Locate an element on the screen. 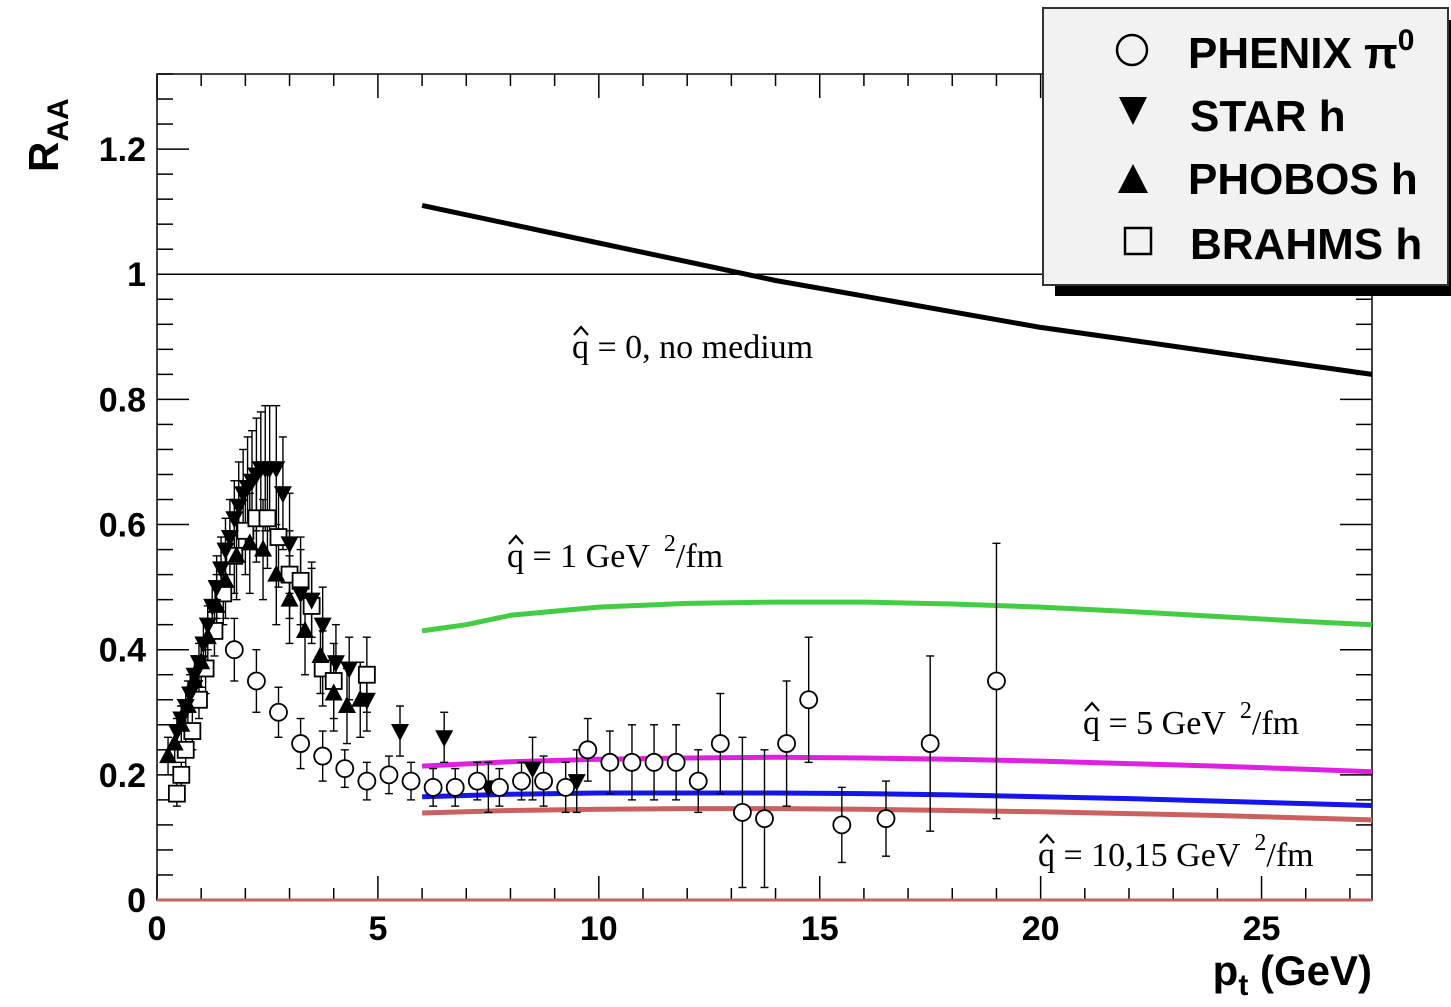  legend-marker-triangle-down is located at coordinates (1133, 111).